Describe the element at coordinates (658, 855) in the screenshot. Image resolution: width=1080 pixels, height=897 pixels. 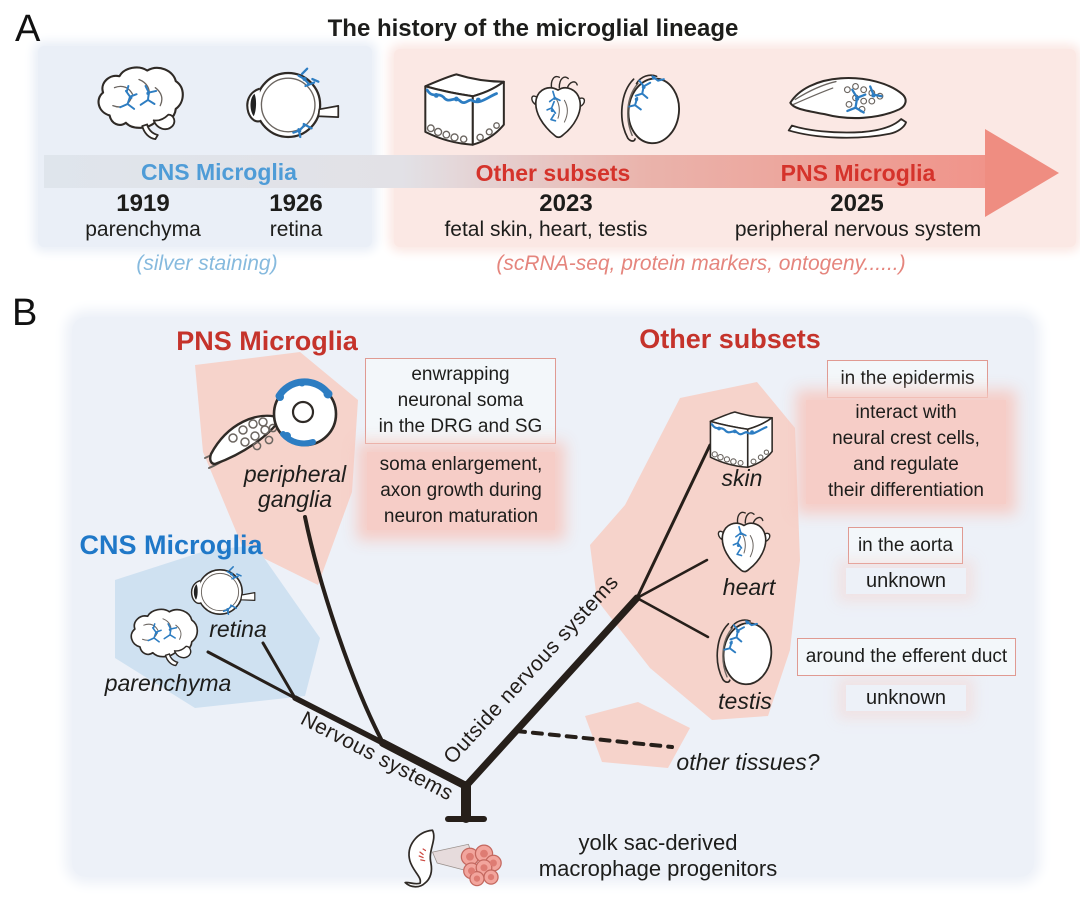
I see `root-progenitor-label: yolk sac-derived macrophage progenitors` at that location.